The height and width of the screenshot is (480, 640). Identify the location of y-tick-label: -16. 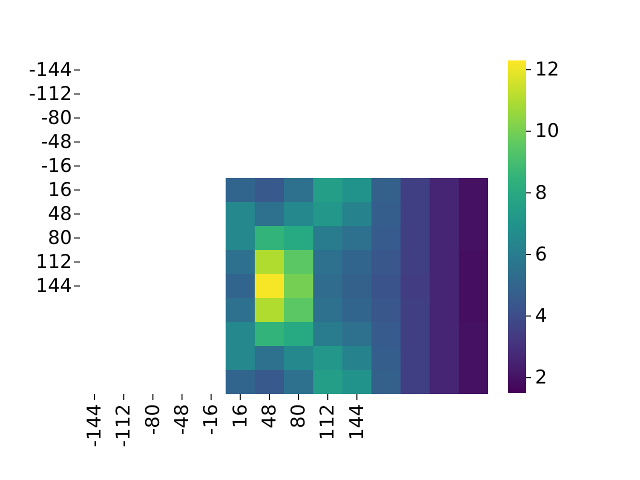
(56, 166).